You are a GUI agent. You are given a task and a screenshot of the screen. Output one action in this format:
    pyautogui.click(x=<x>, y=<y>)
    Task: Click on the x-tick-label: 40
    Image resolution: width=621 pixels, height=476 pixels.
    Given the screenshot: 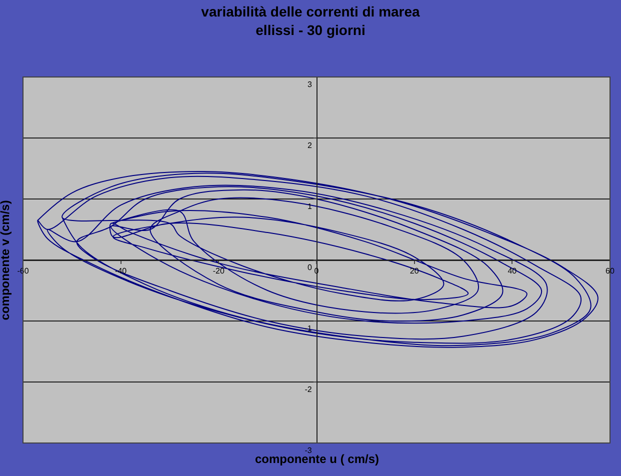 What is the action you would take?
    pyautogui.click(x=513, y=271)
    